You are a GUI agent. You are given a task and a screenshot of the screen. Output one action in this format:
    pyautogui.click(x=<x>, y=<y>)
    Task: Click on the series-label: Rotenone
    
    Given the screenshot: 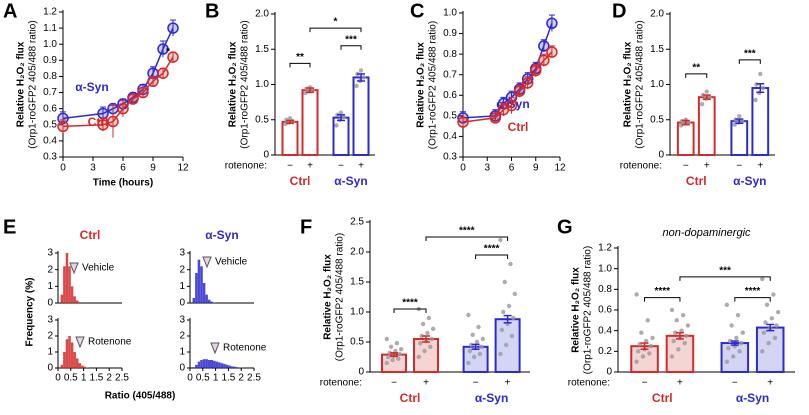 What is the action you would take?
    pyautogui.click(x=245, y=348)
    